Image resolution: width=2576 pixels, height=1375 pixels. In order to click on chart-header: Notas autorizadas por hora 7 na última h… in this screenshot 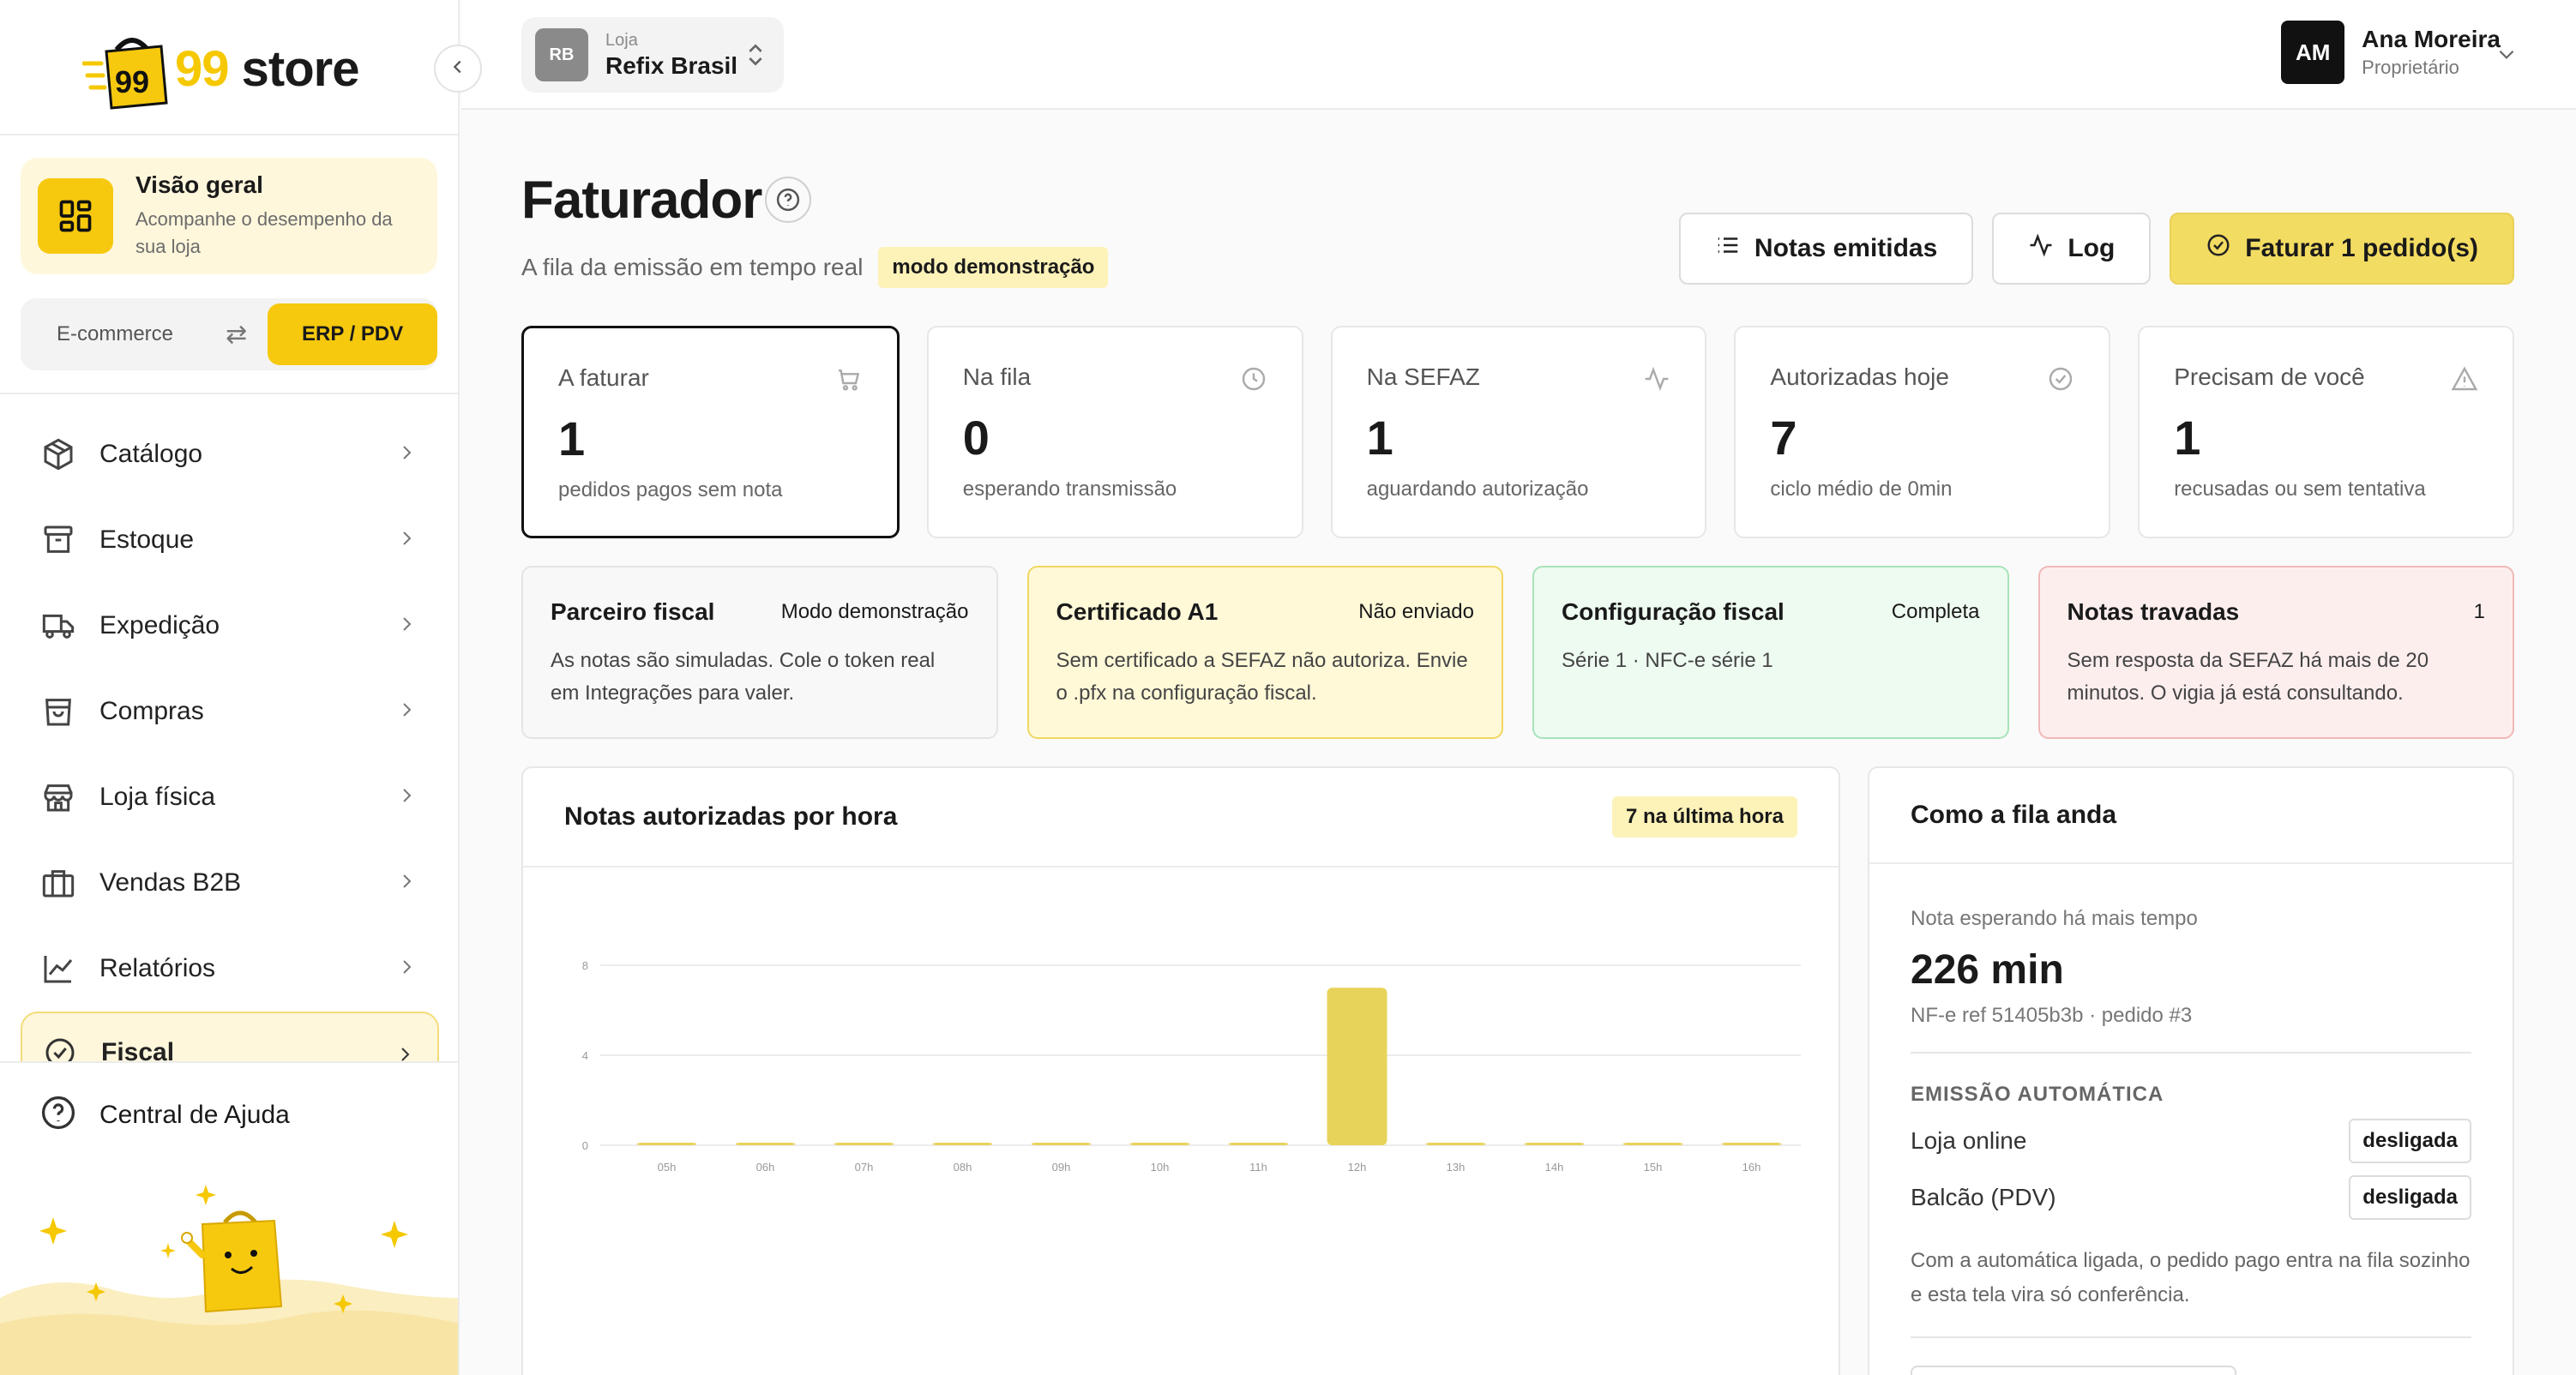, I will do `click(1181, 818)`.